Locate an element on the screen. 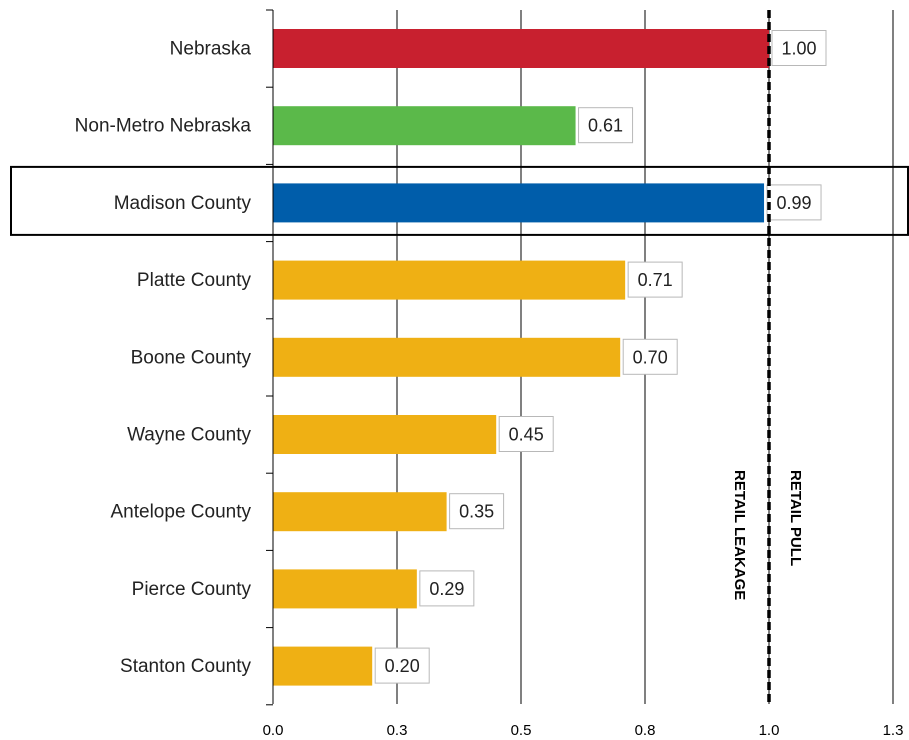  category-label: Non-Metro Nebraska is located at coordinates (163, 126).